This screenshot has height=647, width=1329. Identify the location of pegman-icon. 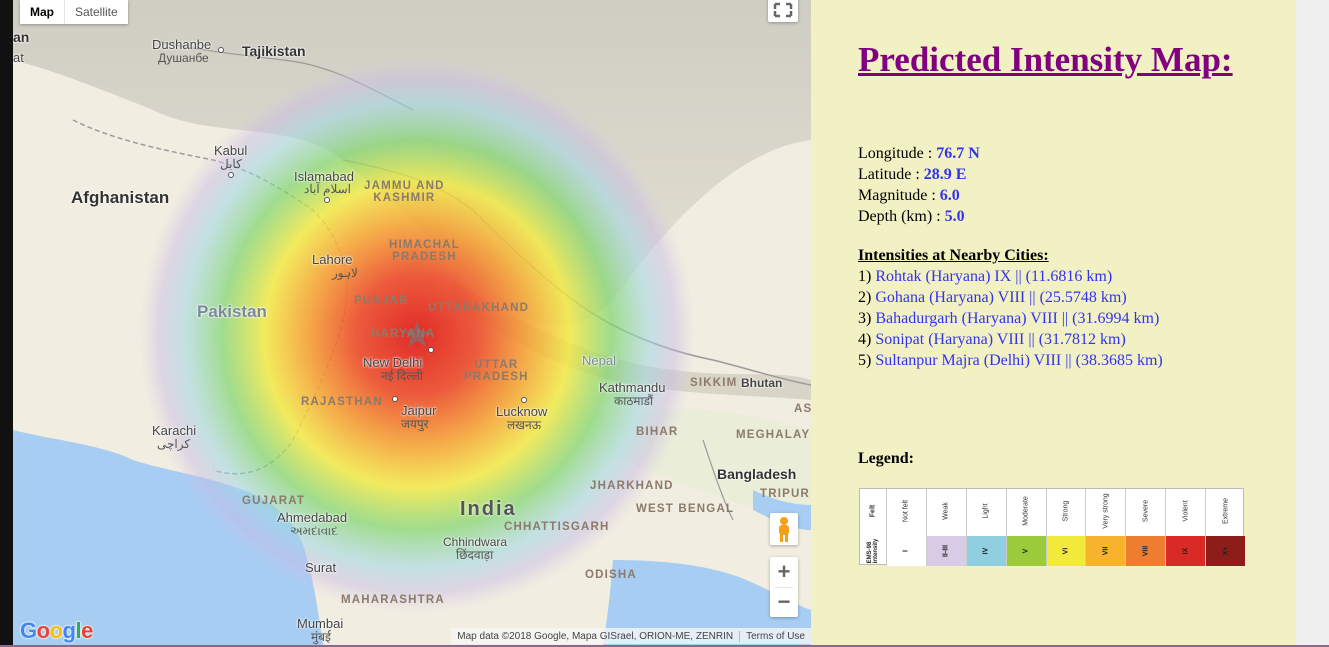
(784, 529).